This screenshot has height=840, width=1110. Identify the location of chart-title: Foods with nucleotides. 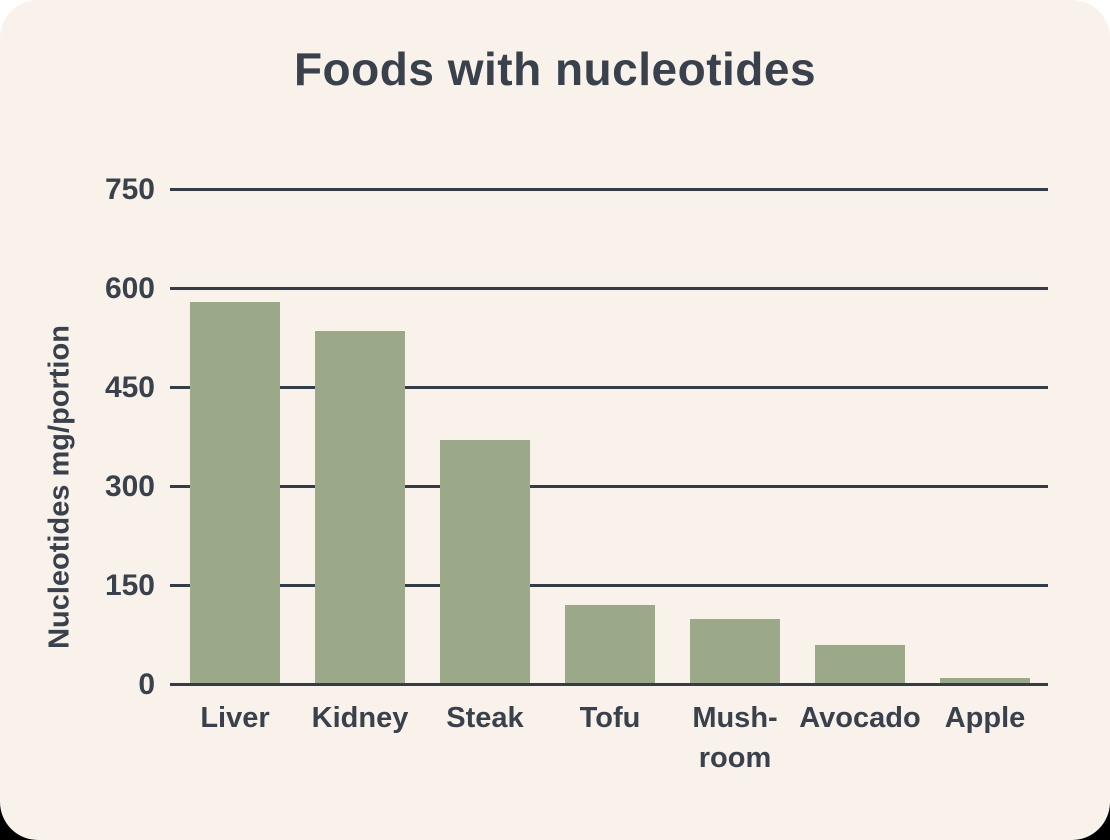
(555, 69).